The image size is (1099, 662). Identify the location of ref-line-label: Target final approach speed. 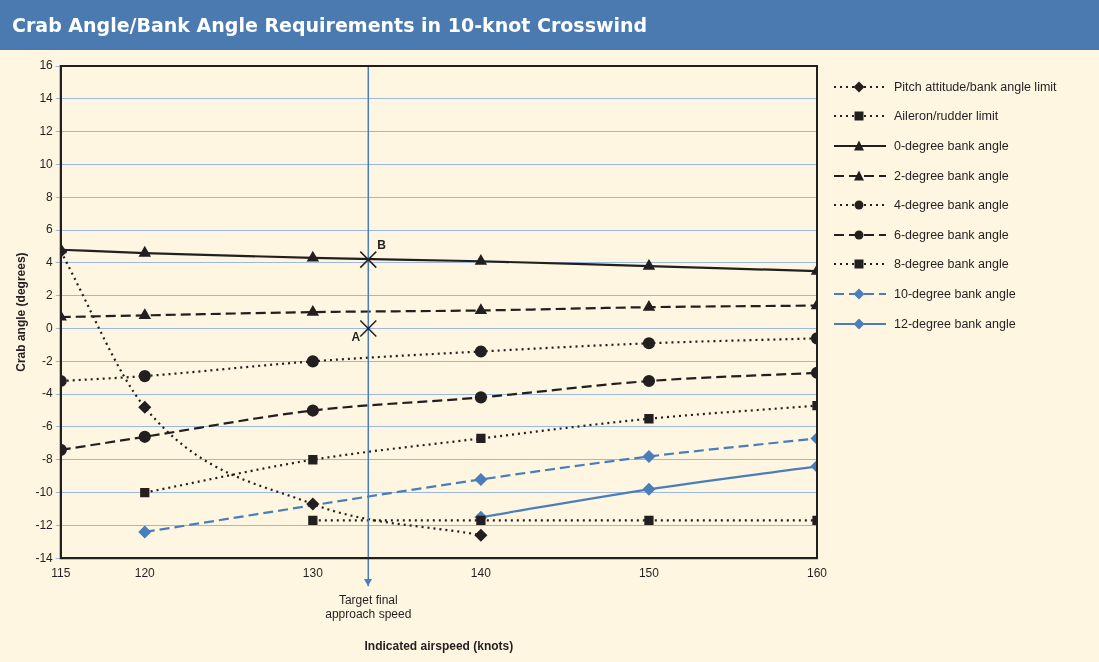
(368, 606).